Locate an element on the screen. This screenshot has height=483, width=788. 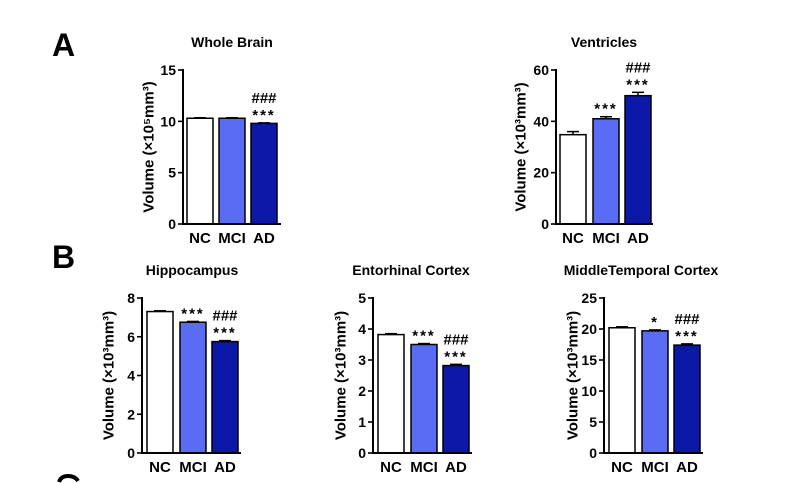
chart-title: Entorhinal Cortex is located at coordinates (411, 270).